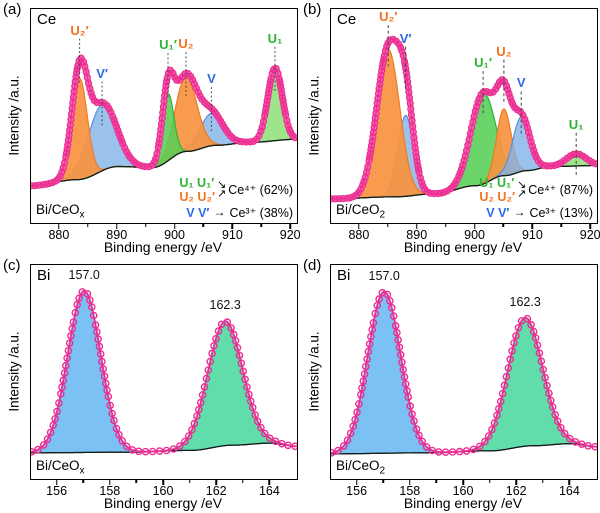 The height and width of the screenshot is (513, 600). Describe the element at coordinates (569, 491) in the screenshot. I see `x-tick-label: 164` at that location.